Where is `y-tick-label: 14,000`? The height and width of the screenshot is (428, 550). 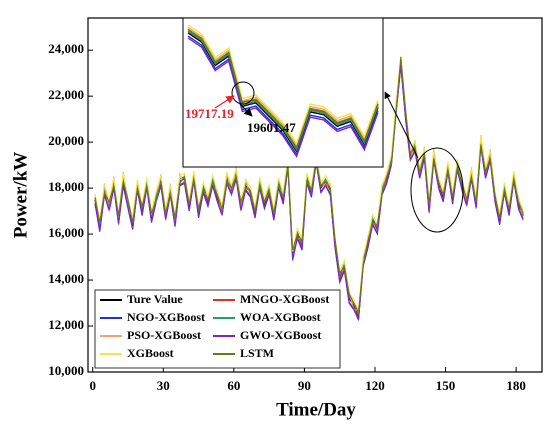
y-tick-label: 14,000 is located at coordinates (66, 278).